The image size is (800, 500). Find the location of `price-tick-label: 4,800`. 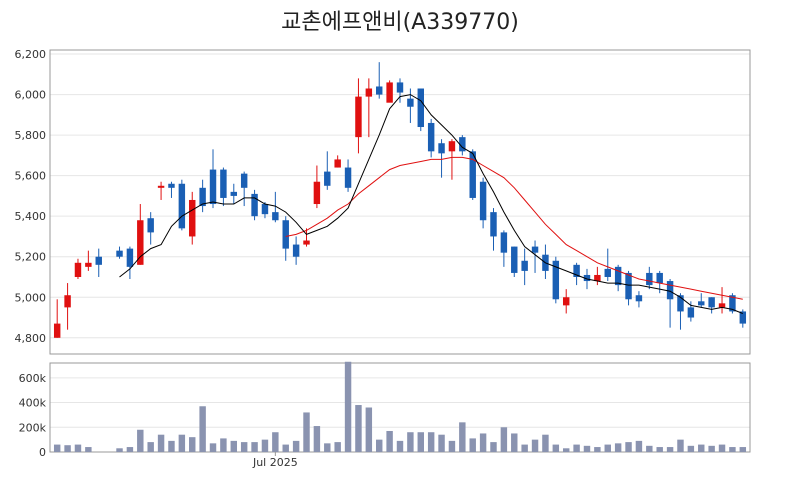

price-tick-label: 4,800 is located at coordinates (31, 338).